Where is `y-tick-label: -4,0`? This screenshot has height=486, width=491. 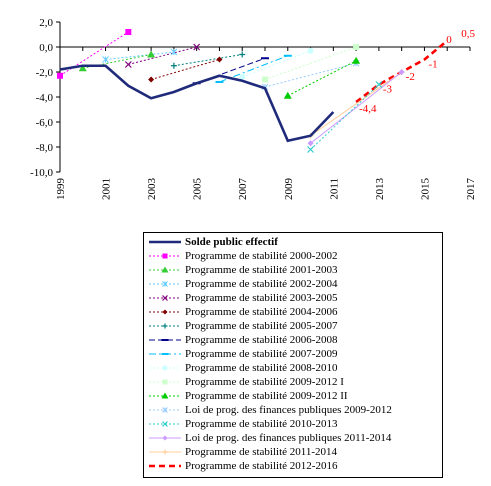
y-tick-label: -4,0 is located at coordinates (45, 98).